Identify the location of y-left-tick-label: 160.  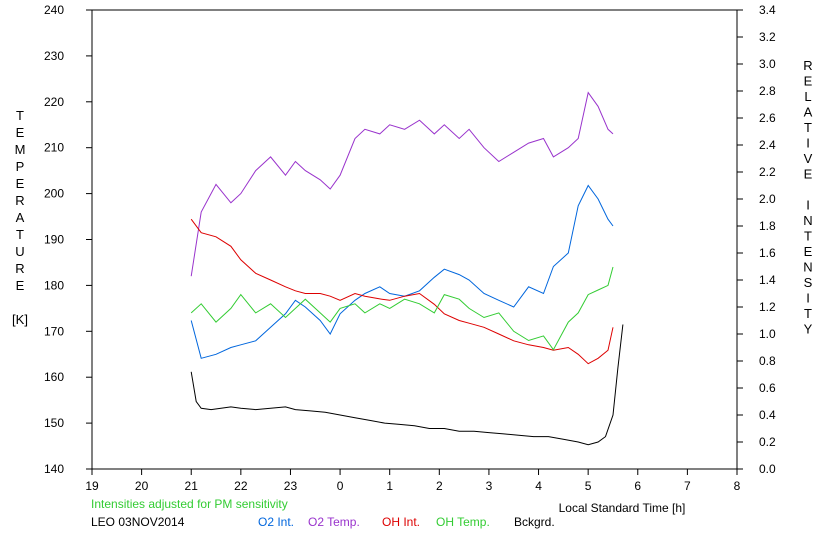
(54, 377).